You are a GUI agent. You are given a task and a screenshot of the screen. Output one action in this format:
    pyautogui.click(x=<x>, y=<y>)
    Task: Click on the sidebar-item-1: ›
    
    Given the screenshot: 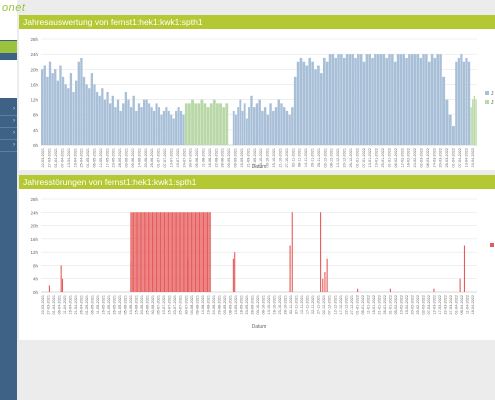 What is the action you would take?
    pyautogui.click(x=8, y=111)
    